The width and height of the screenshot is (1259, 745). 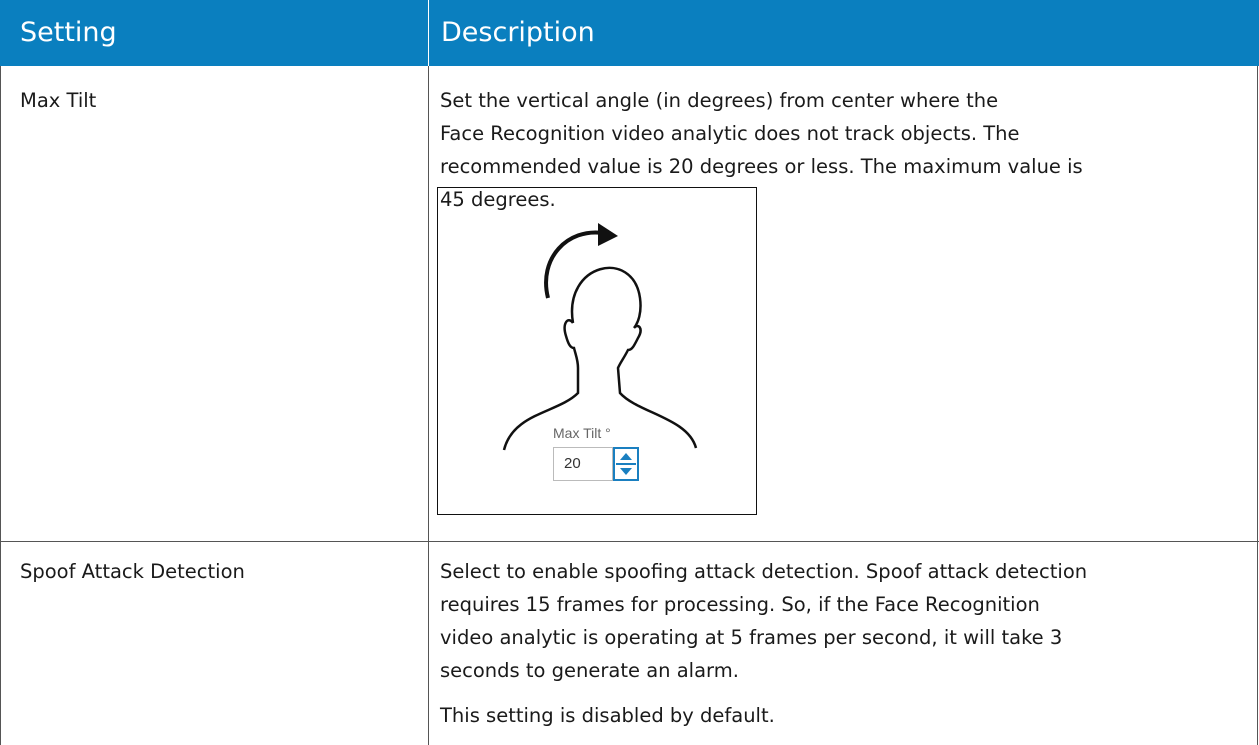 What do you see at coordinates (583, 464) in the screenshot?
I see `spinner-input: 20` at bounding box center [583, 464].